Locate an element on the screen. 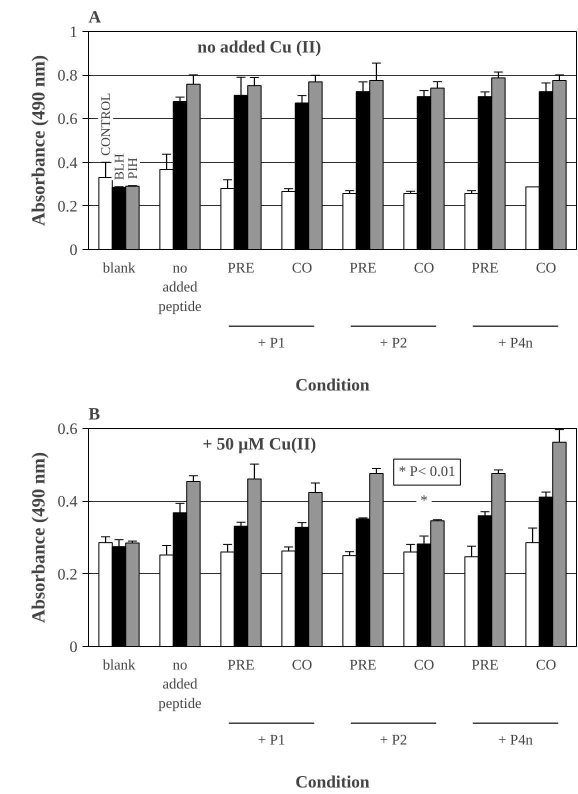  annotation: * P< 0.01 is located at coordinates (427, 472).